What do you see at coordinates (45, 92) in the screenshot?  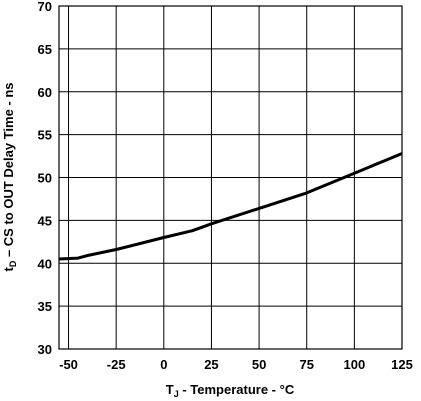 I see `y-tick-label: 60` at bounding box center [45, 92].